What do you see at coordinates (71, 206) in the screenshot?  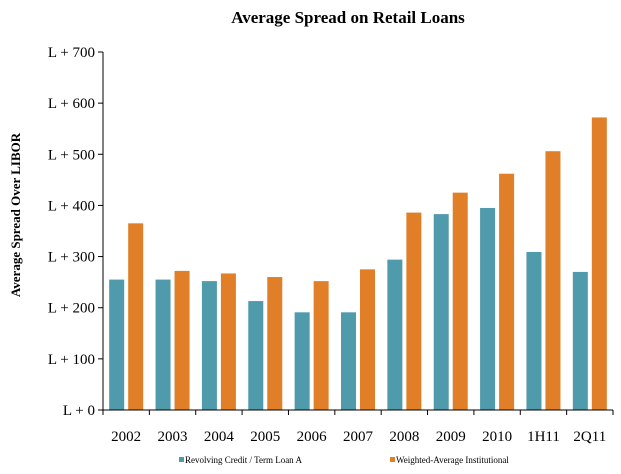 I see `y-tick-label: L + 400` at bounding box center [71, 206].